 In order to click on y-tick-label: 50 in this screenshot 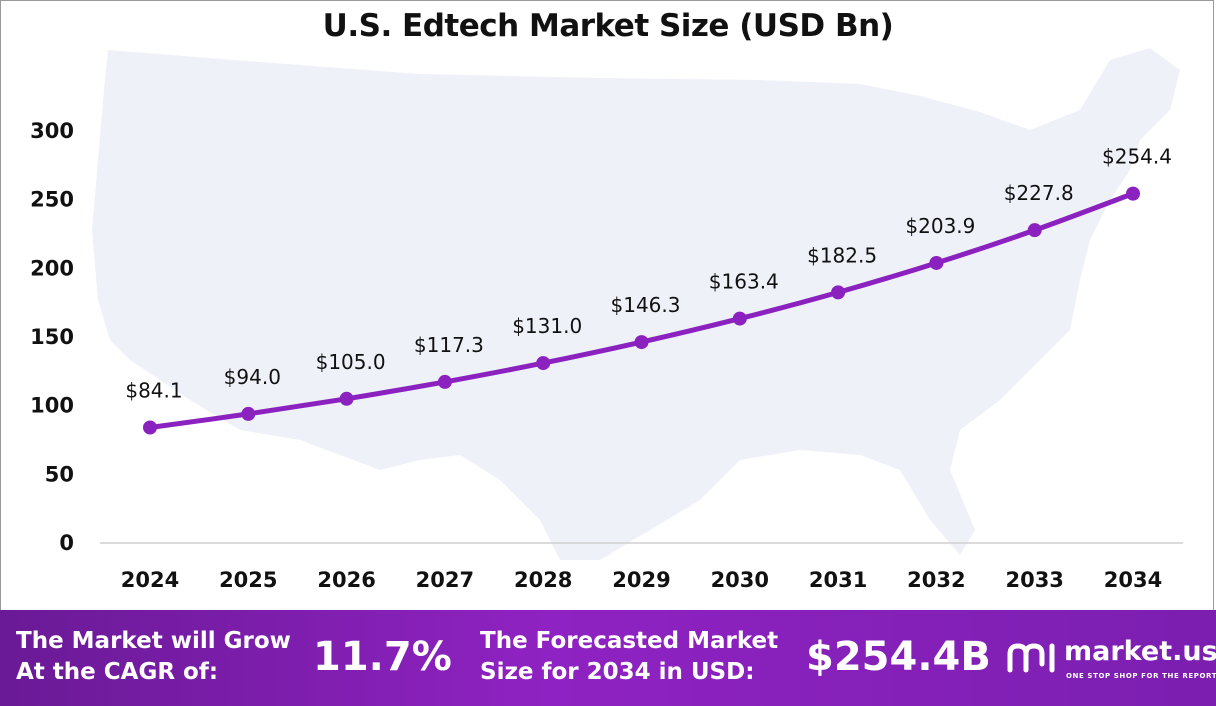, I will do `click(59, 474)`.